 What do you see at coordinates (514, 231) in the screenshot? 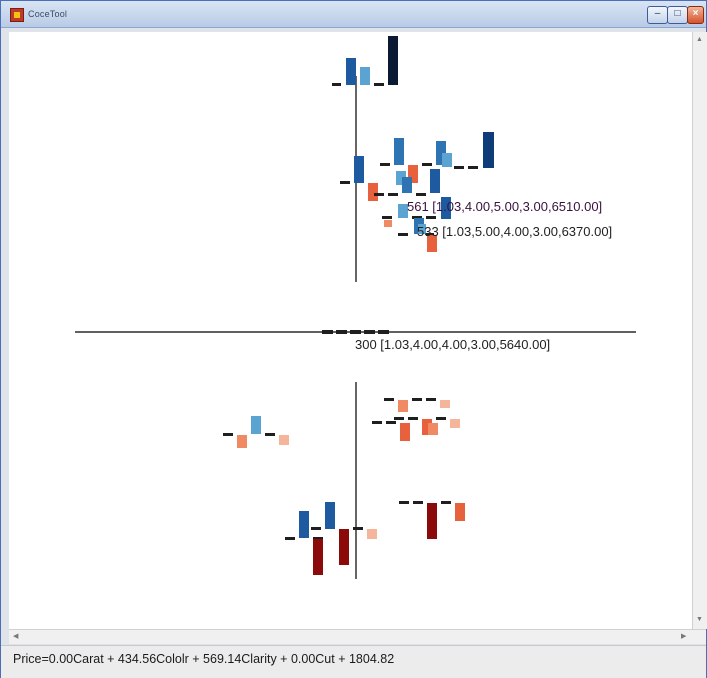
I see `record-label-533: 533 [1.03,5.00,4.00,3.00,6370.00]` at bounding box center [514, 231].